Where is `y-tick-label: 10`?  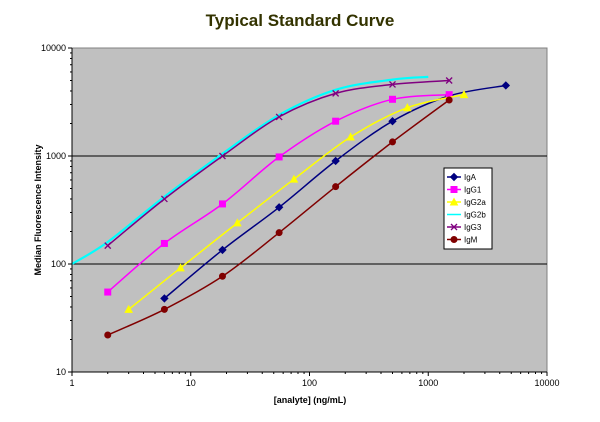
y-tick-label: 10 is located at coordinates (61, 372).